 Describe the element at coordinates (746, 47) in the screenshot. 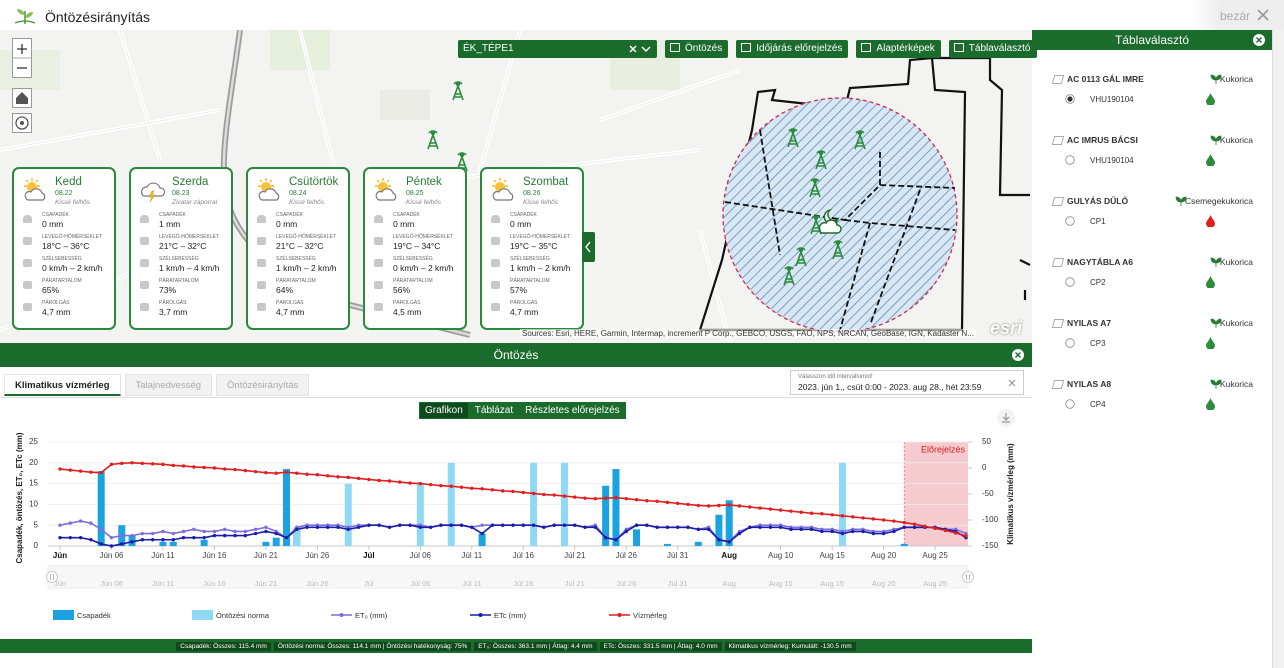

I see `button-icon` at that location.